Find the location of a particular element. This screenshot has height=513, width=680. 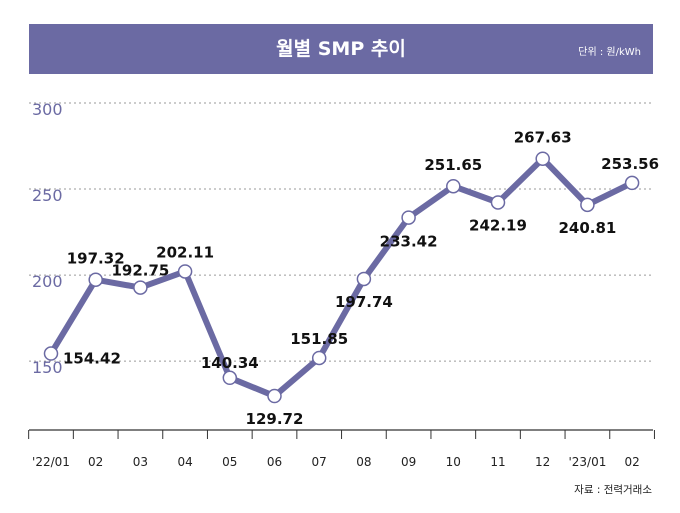

data-label: 251.65 is located at coordinates (453, 165).